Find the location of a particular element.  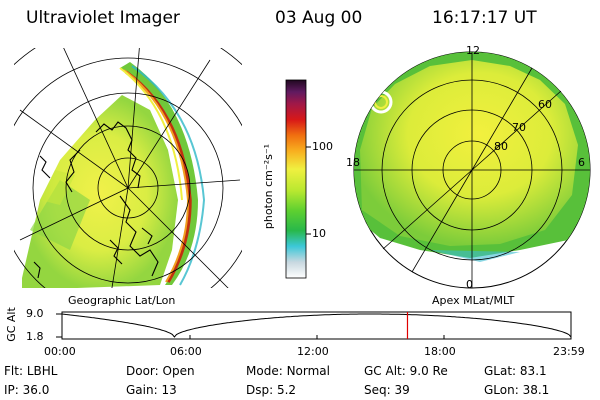

observation-time: 16:17:17 UT is located at coordinates (484, 18).